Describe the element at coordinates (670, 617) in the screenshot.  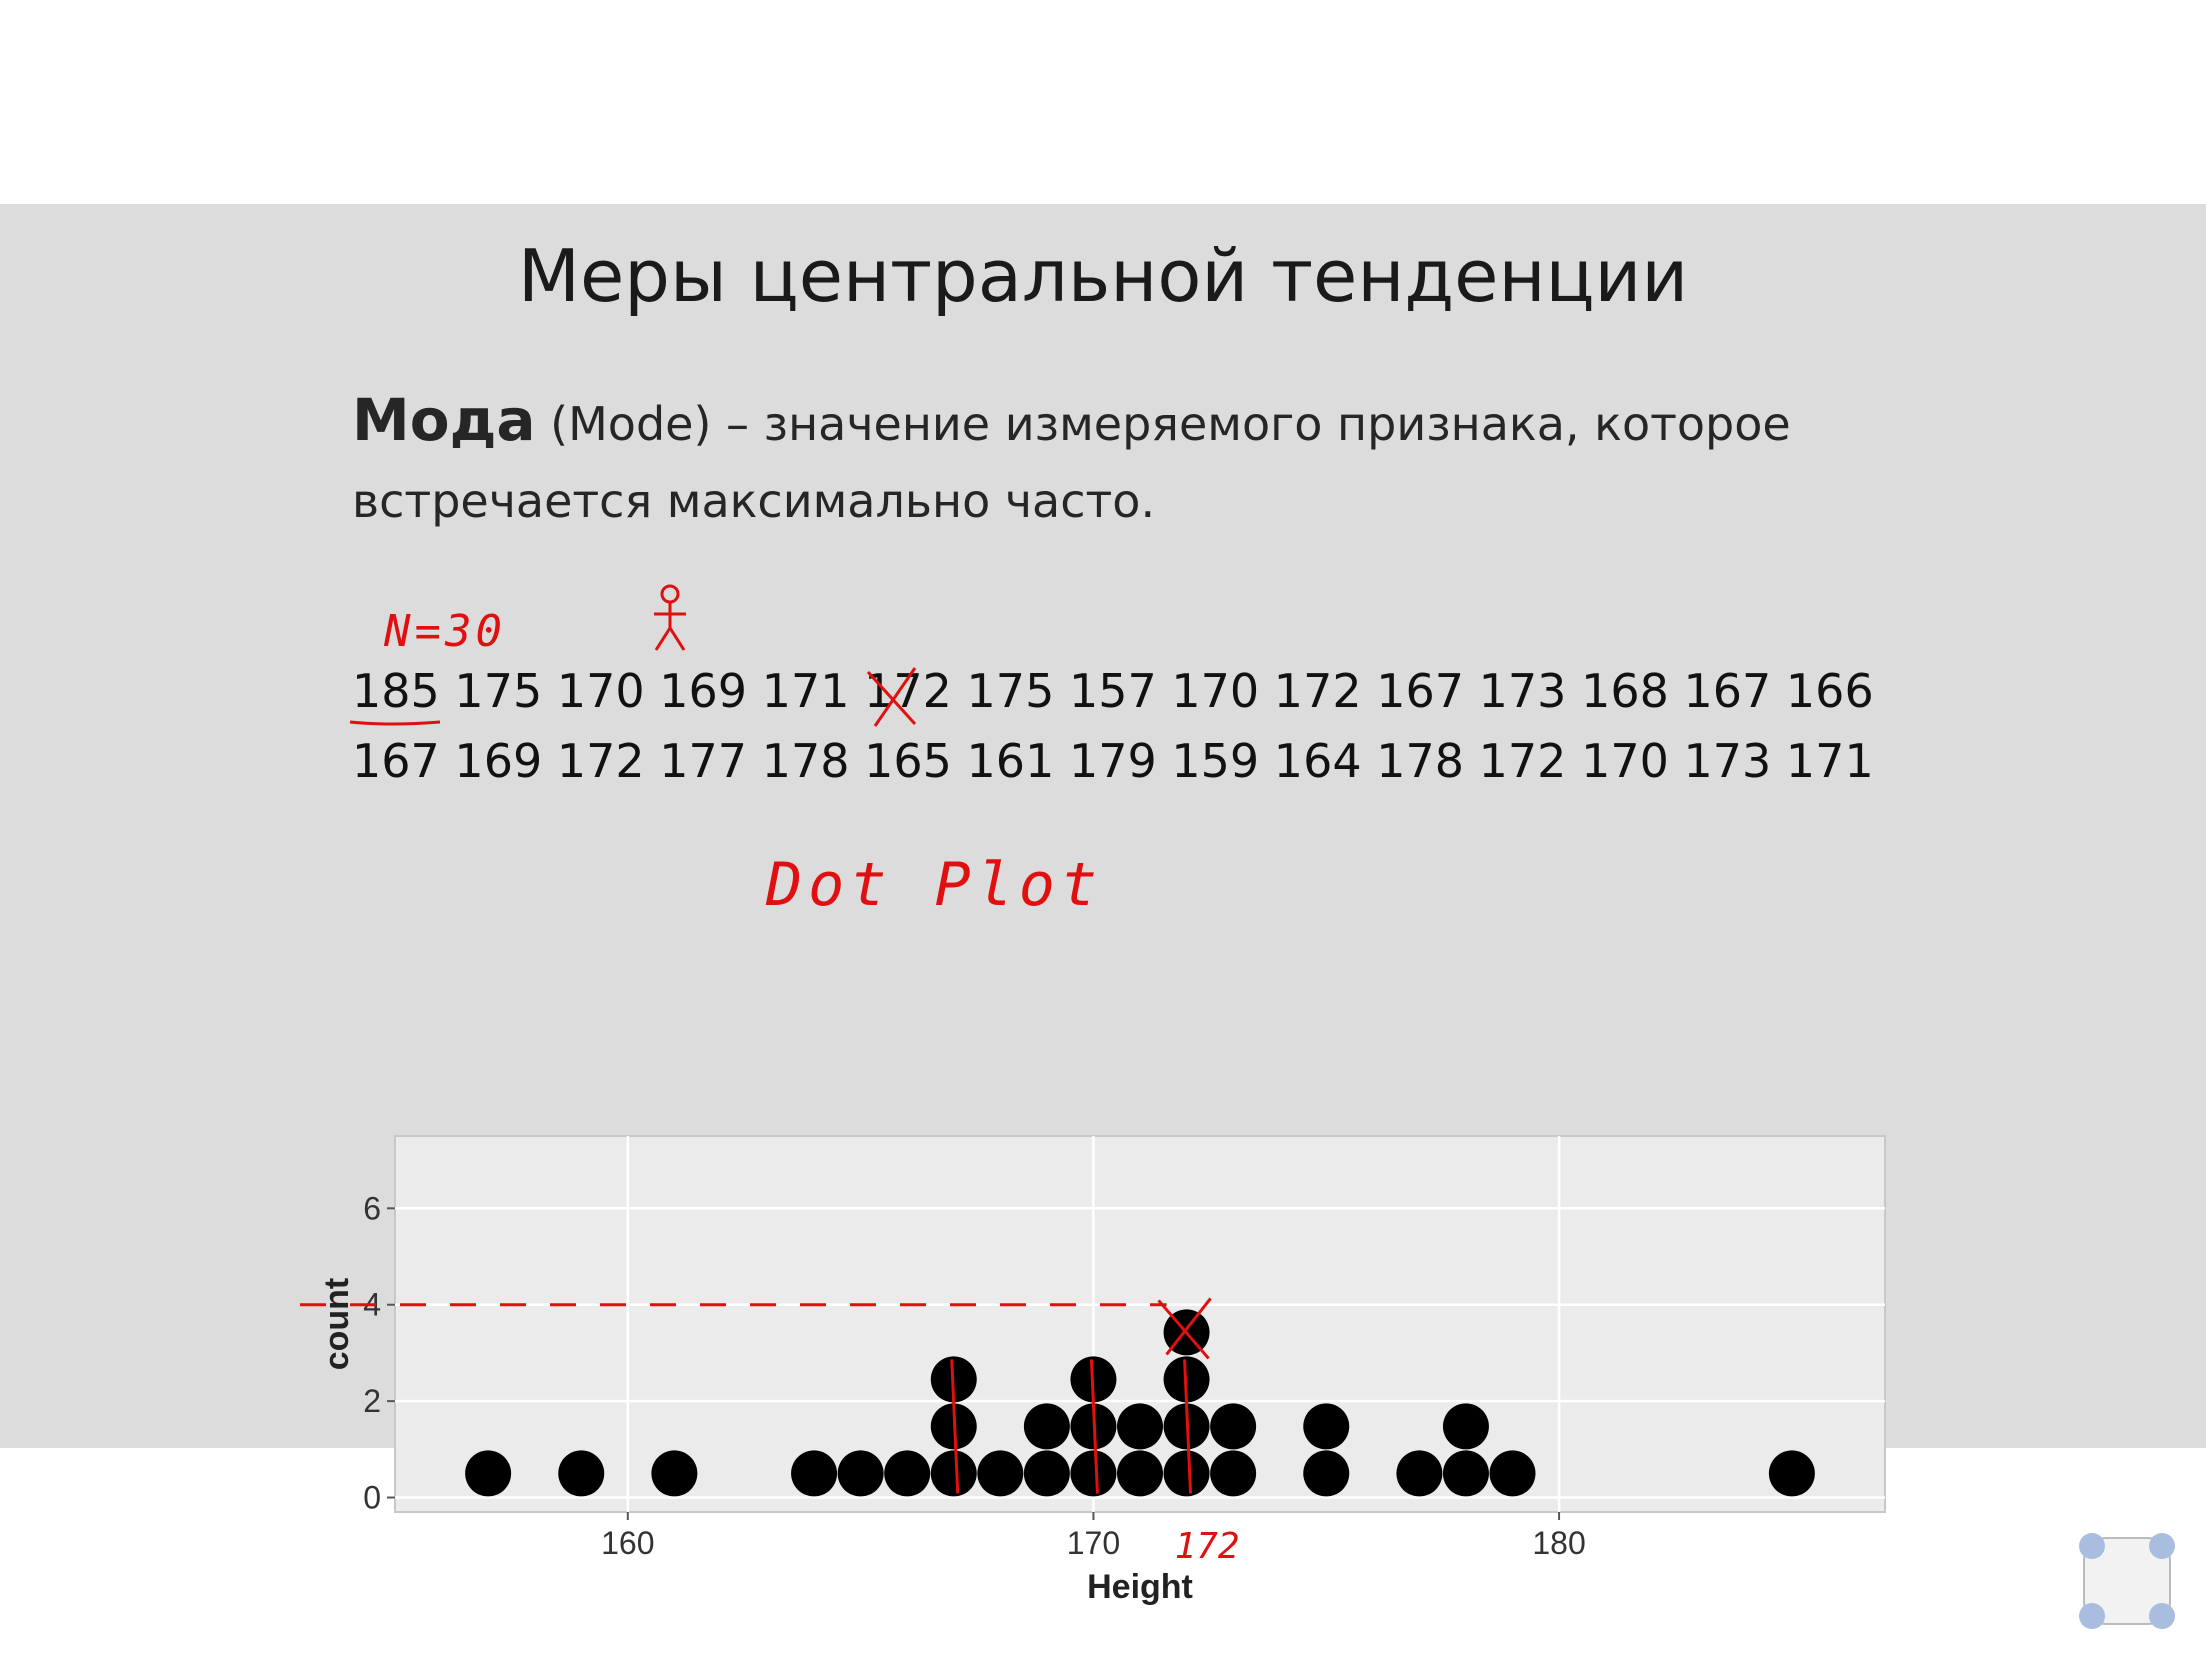
I see `person-icon` at that location.